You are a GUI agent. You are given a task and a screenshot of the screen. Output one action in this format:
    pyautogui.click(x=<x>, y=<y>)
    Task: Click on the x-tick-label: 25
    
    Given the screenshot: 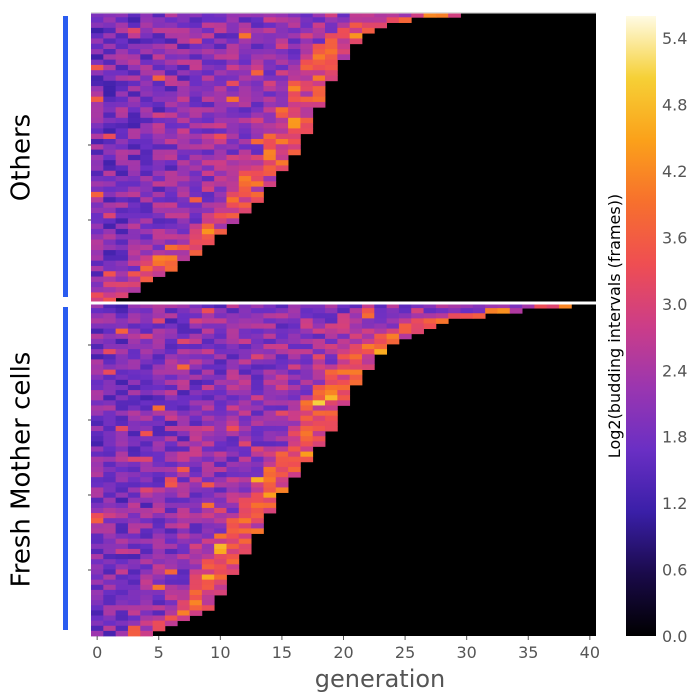 What is the action you would take?
    pyautogui.click(x=405, y=652)
    